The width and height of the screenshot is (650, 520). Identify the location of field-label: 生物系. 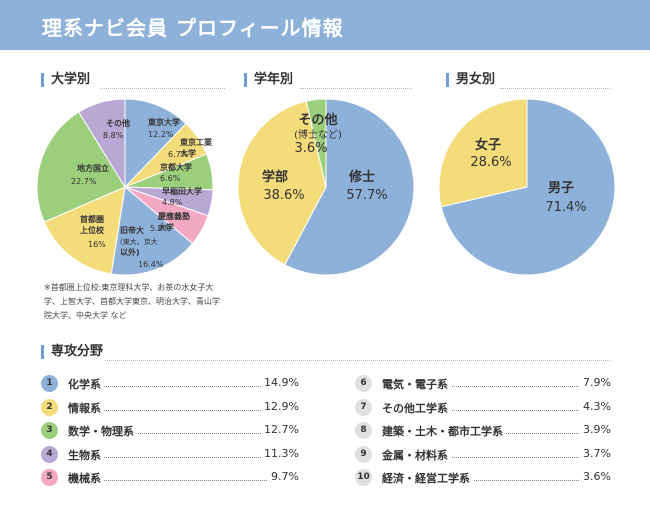
(86, 454).